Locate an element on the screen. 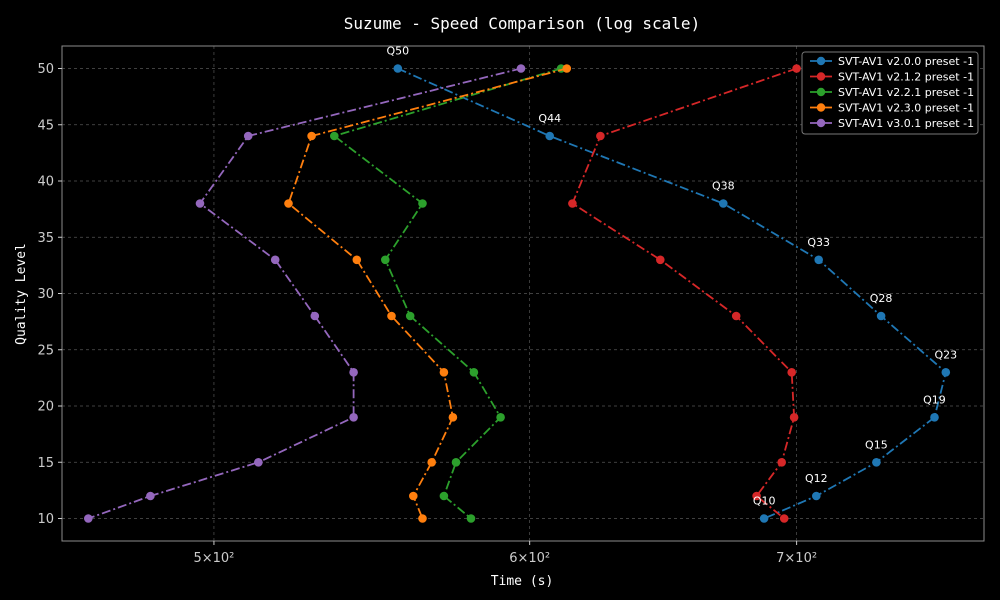  legend-item: SVT-AV1 v2.2.1 preset -1 is located at coordinates (892, 92).